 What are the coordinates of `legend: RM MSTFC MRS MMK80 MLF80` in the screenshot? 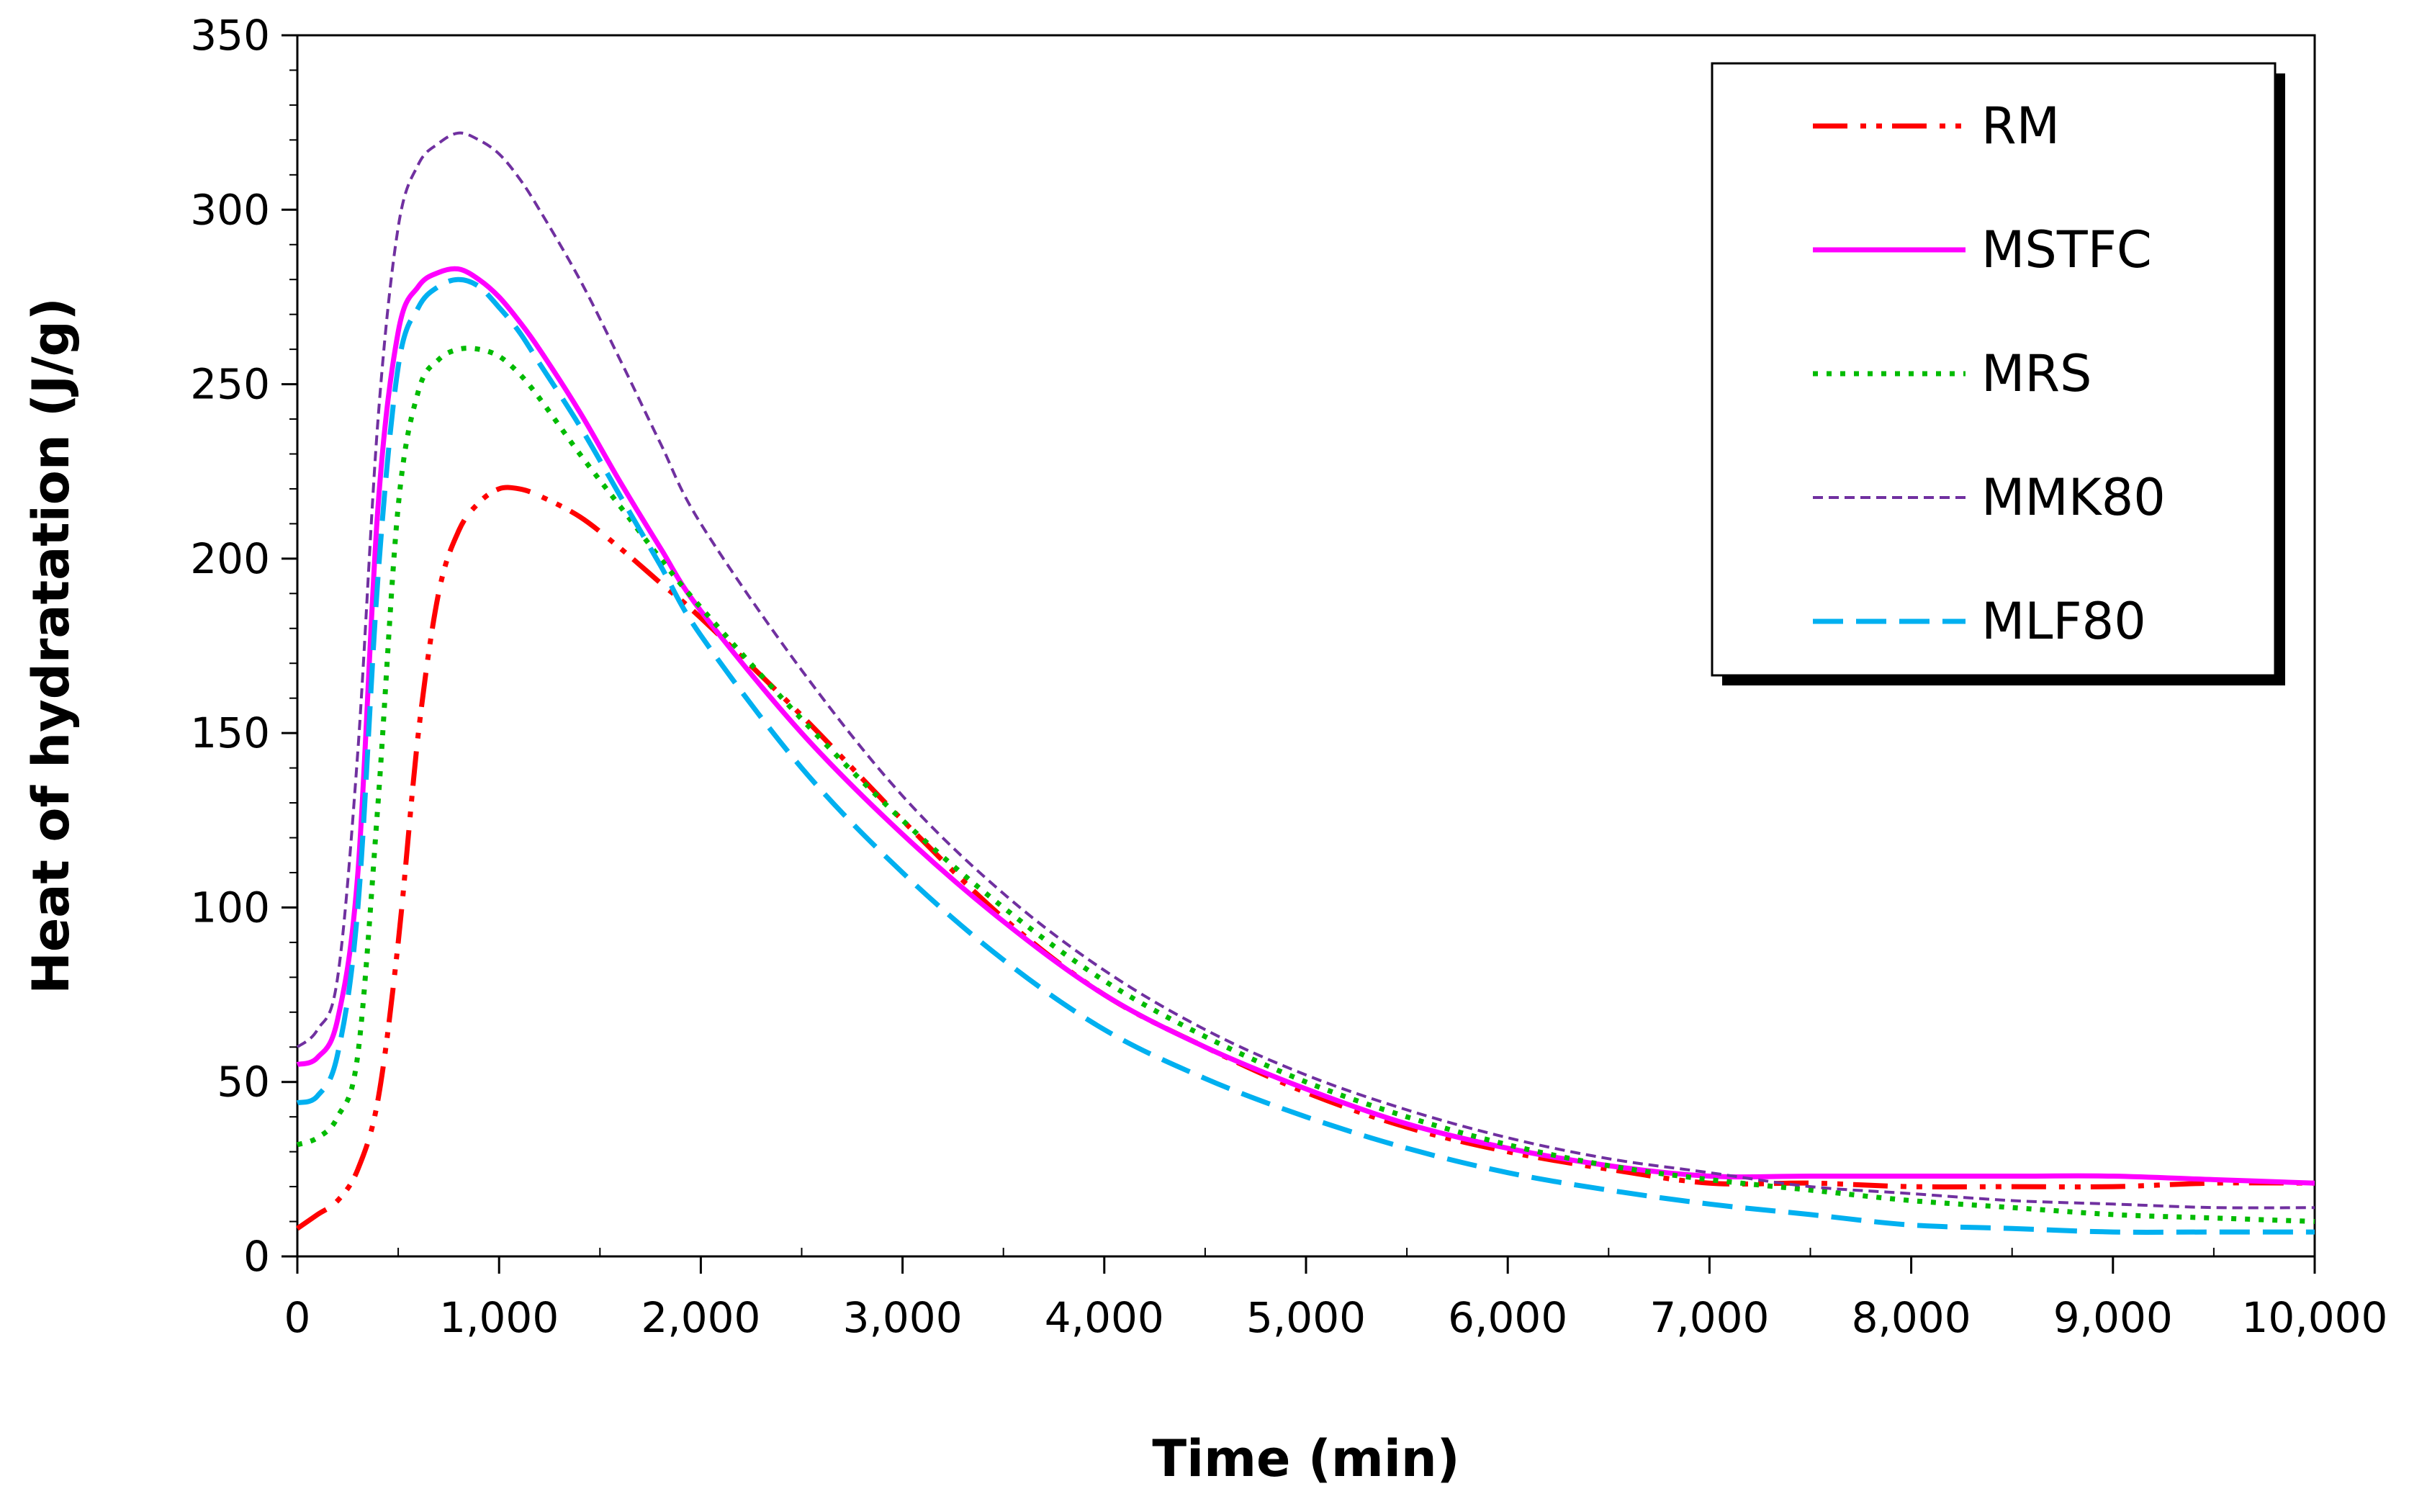 It's located at (1998, 373).